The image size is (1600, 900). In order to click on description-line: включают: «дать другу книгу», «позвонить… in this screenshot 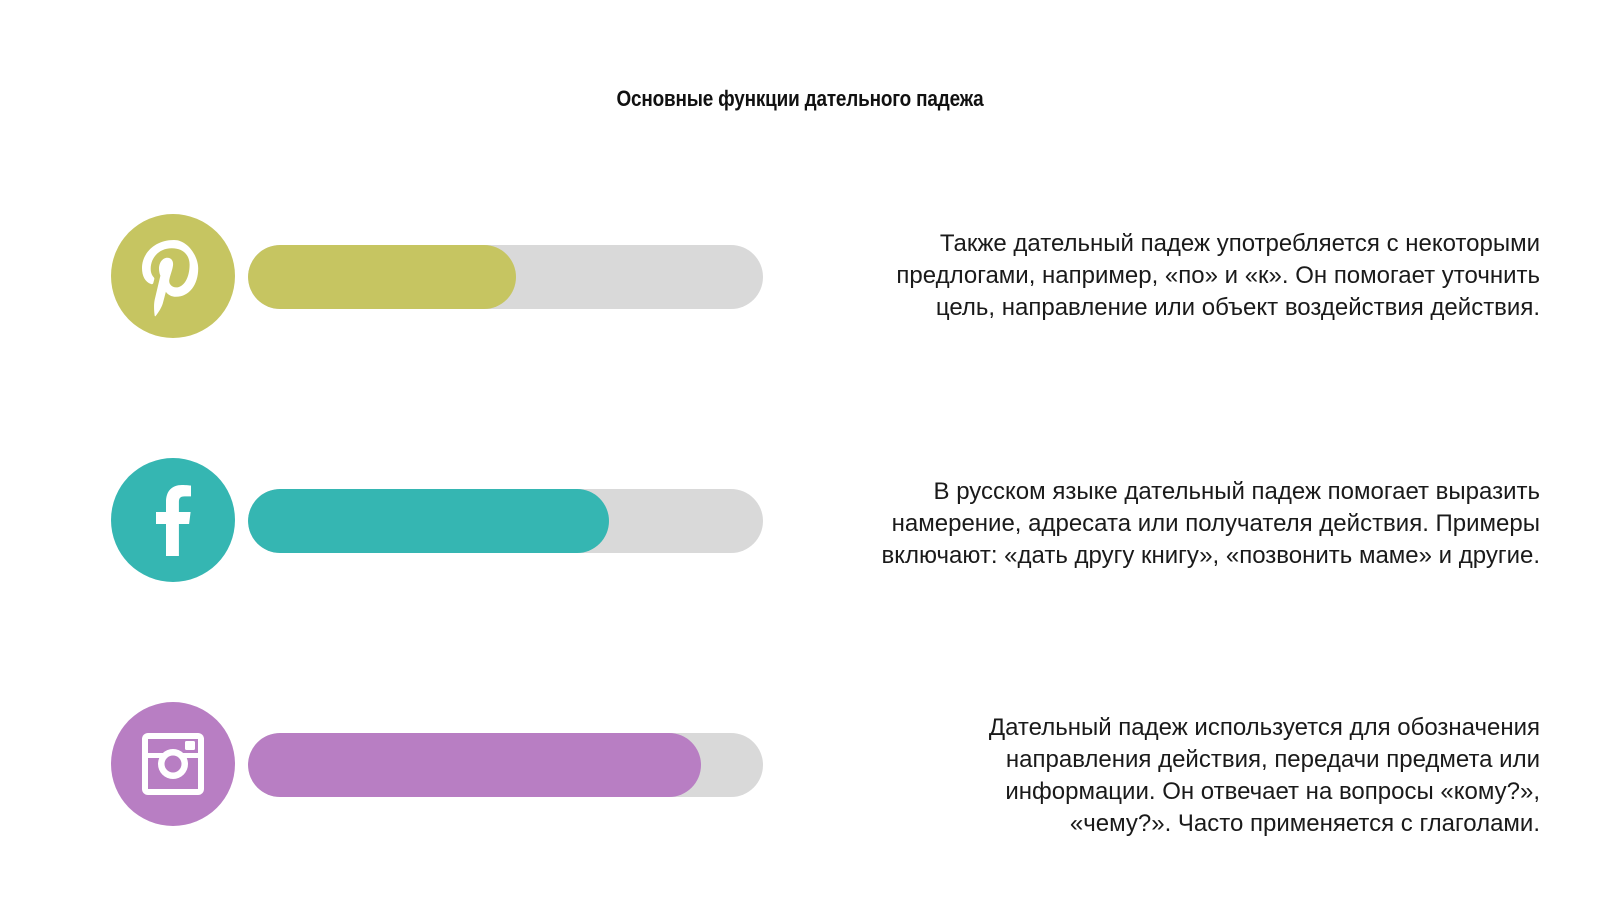, I will do `click(1210, 555)`.